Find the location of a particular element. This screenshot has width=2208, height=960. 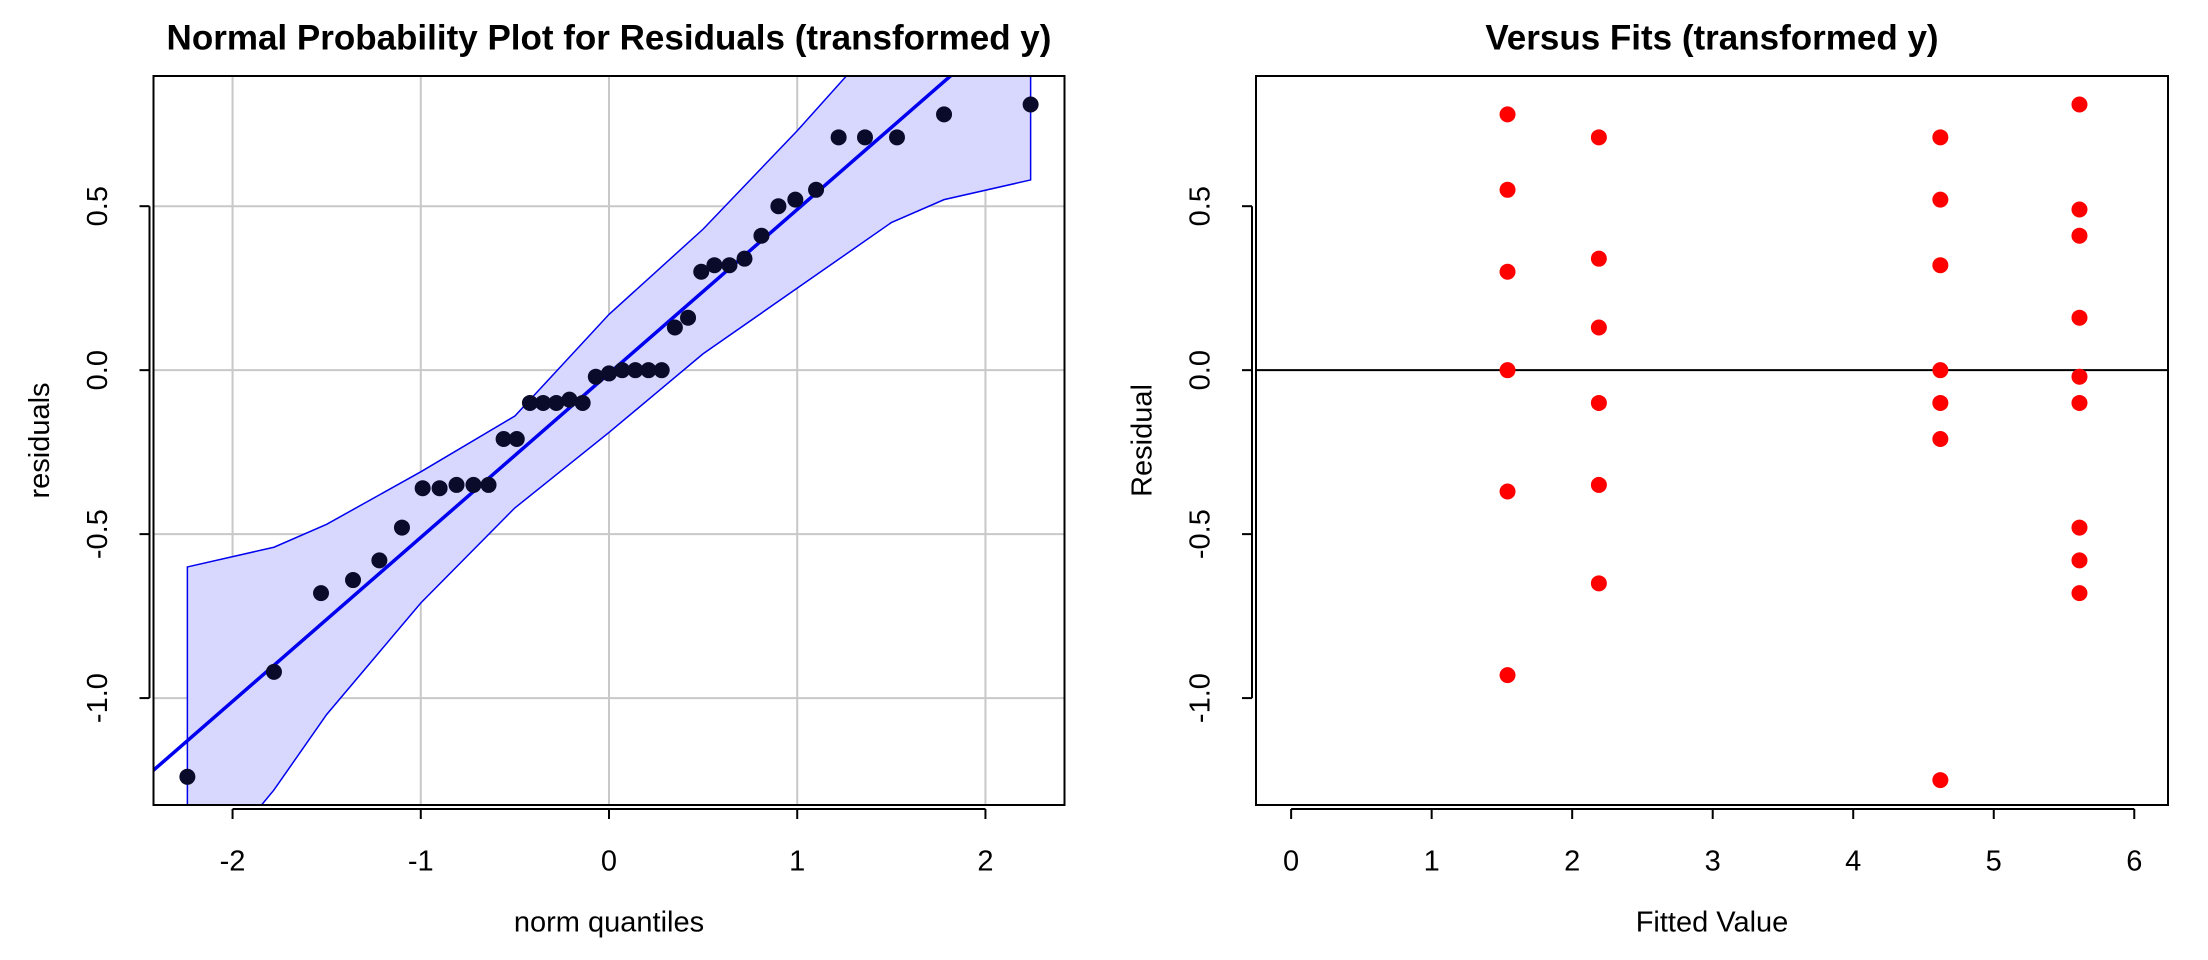

x-tick-label: -1 is located at coordinates (421, 862).